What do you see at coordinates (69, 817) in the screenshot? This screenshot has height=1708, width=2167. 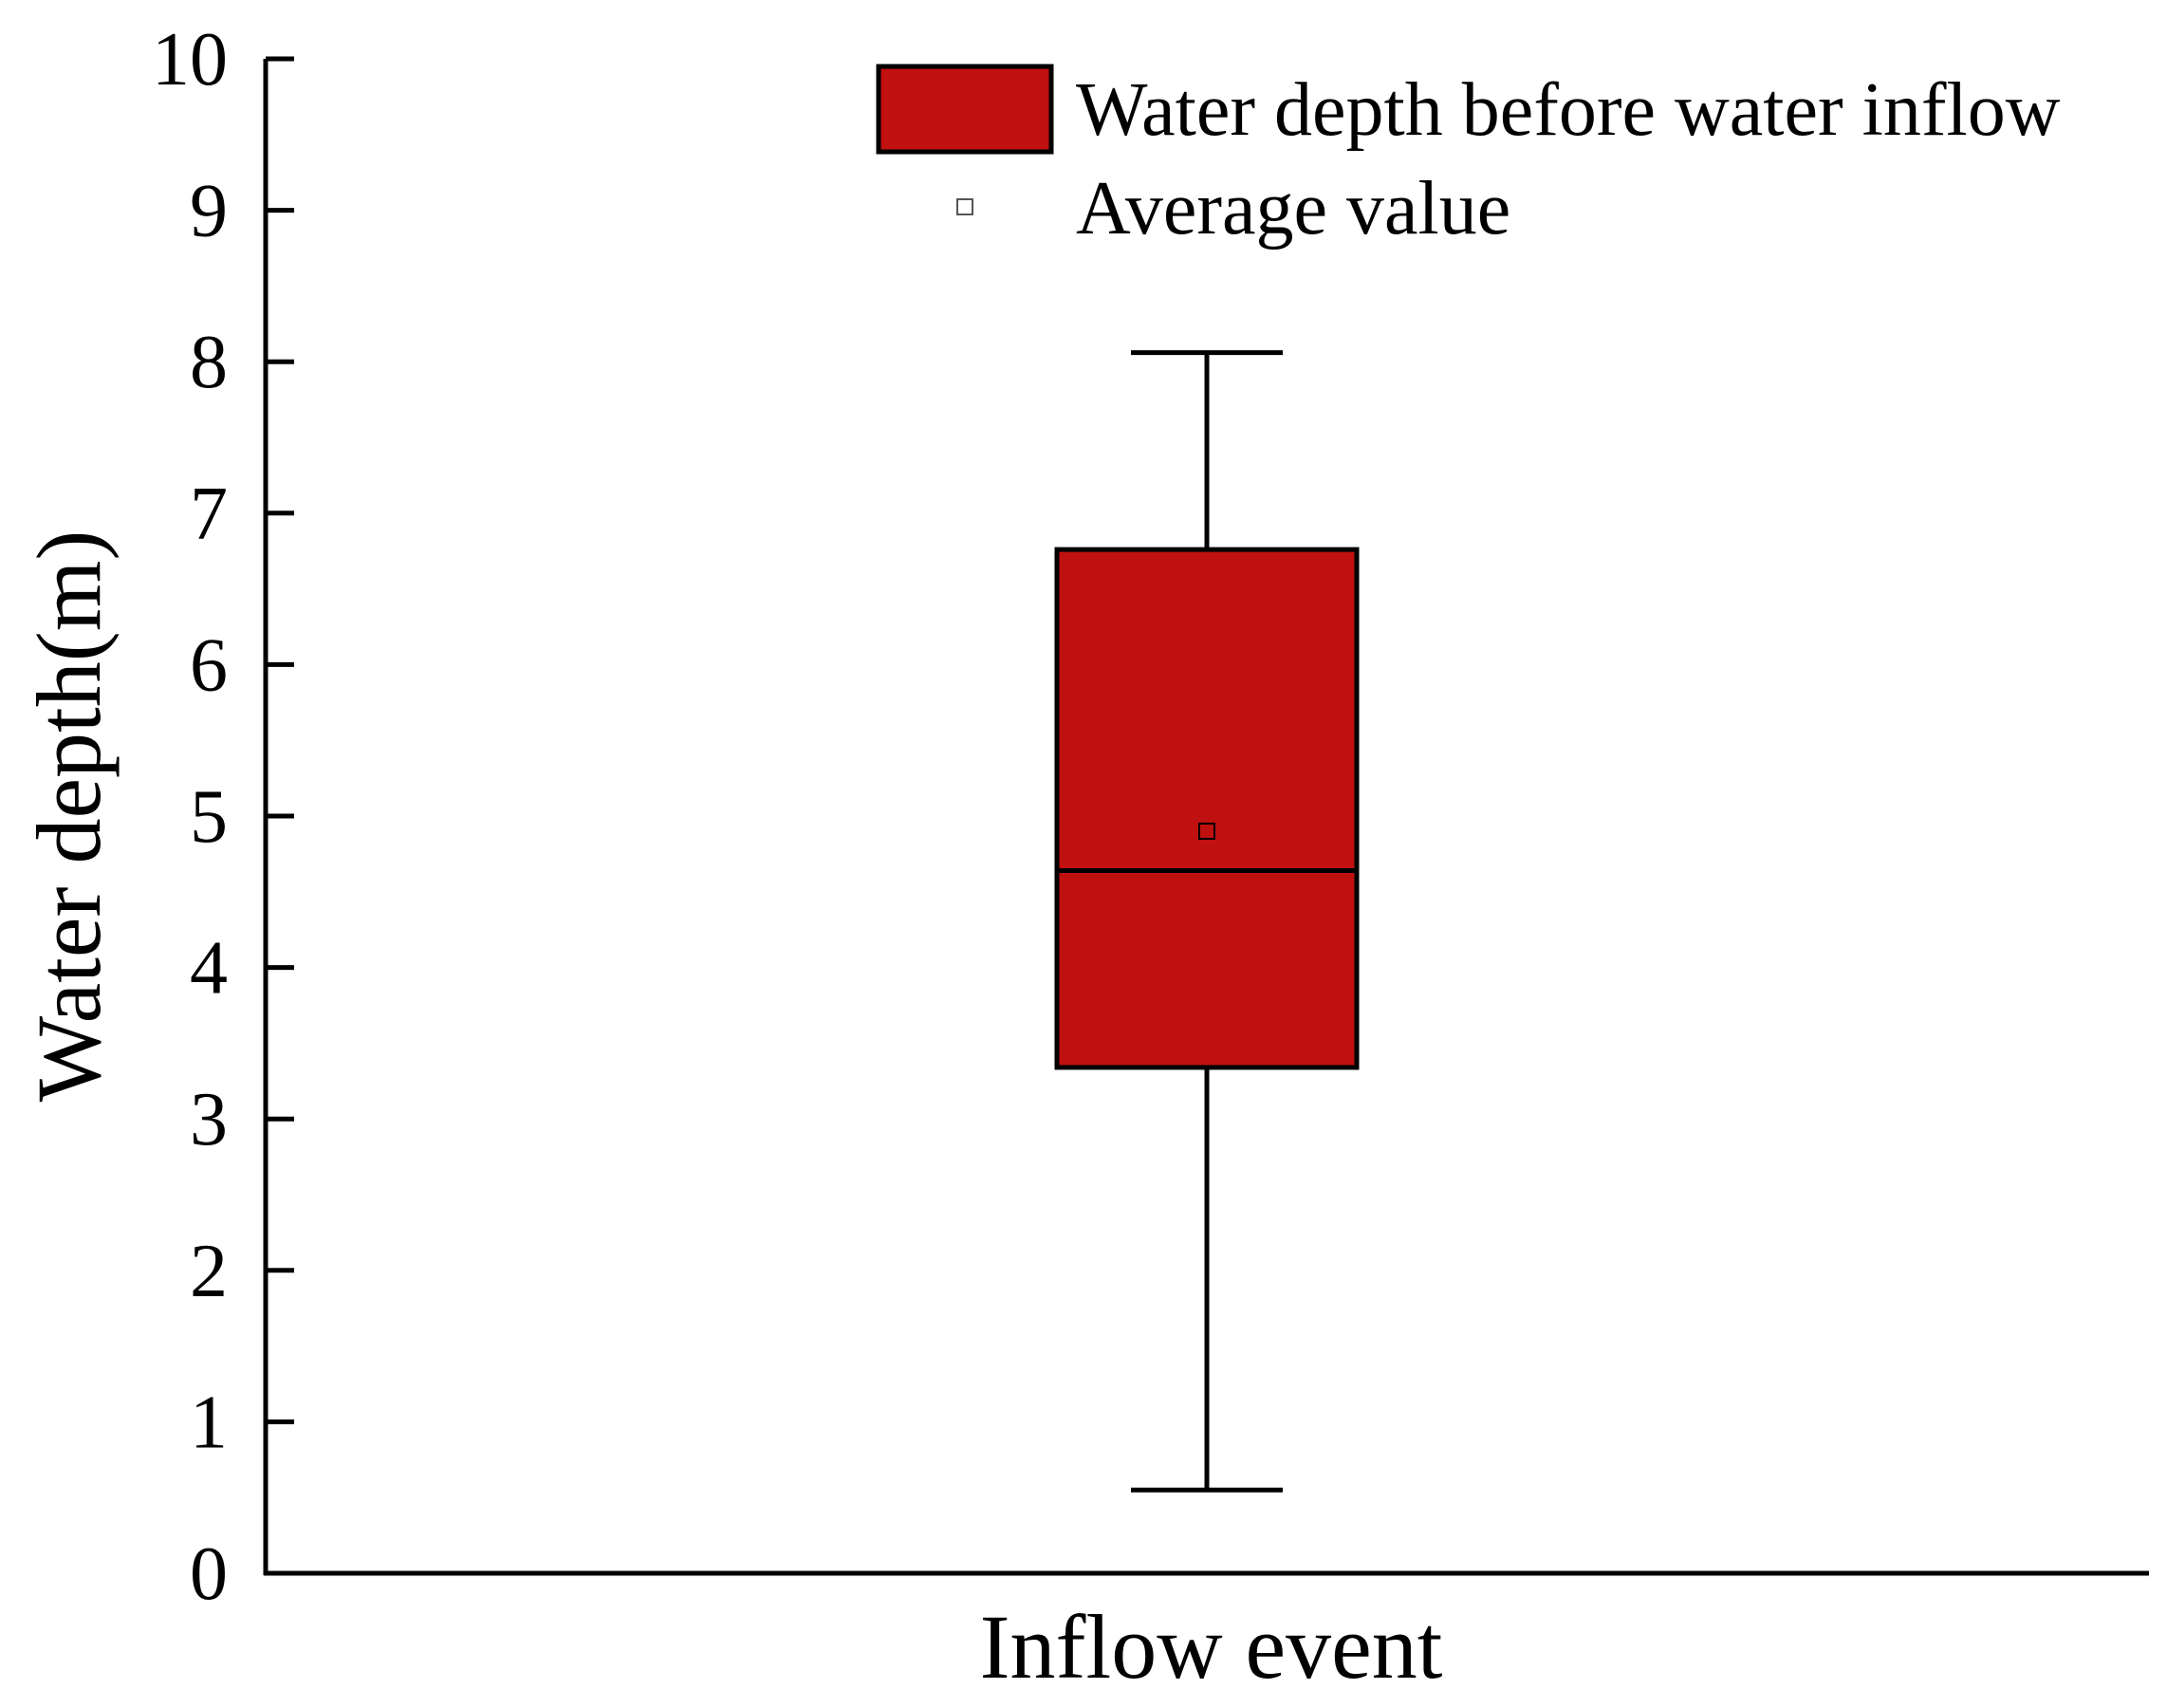 I see `y-axis-title: Water depth(m)` at bounding box center [69, 817].